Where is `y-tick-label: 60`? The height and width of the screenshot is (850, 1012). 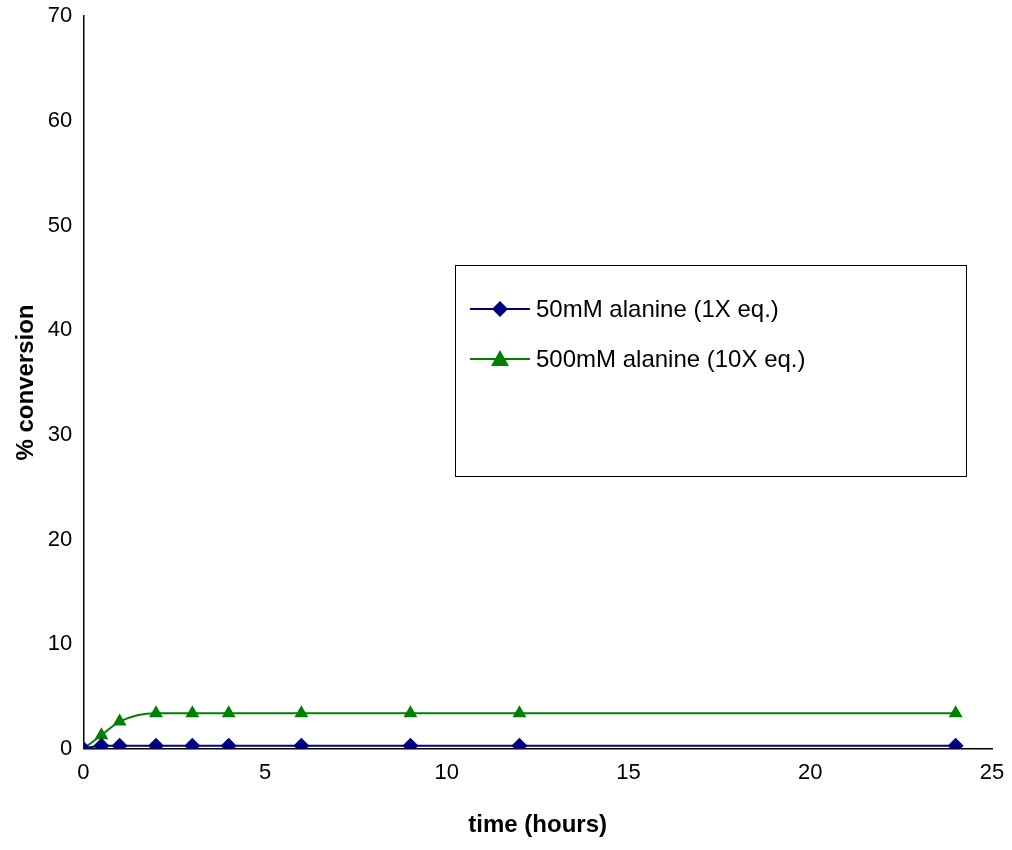
y-tick-label: 60 is located at coordinates (60, 119).